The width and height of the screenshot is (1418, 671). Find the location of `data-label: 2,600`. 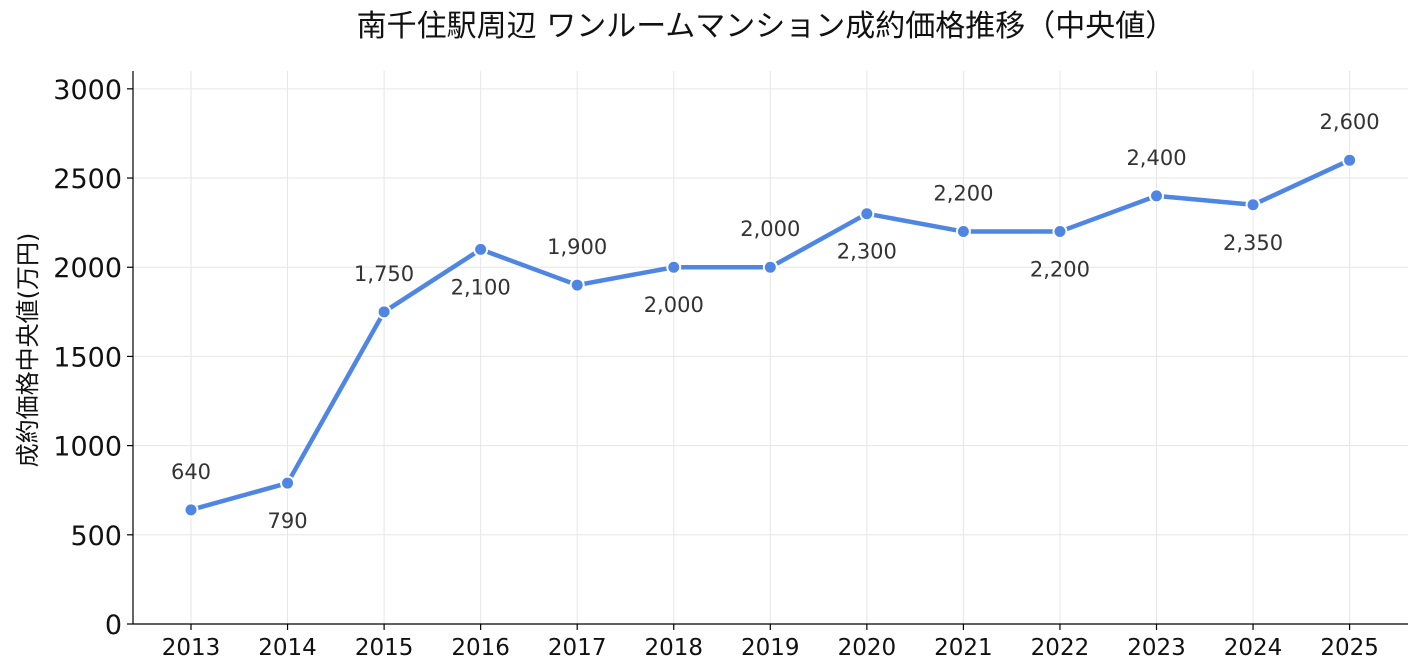

data-label: 2,600 is located at coordinates (1350, 122).